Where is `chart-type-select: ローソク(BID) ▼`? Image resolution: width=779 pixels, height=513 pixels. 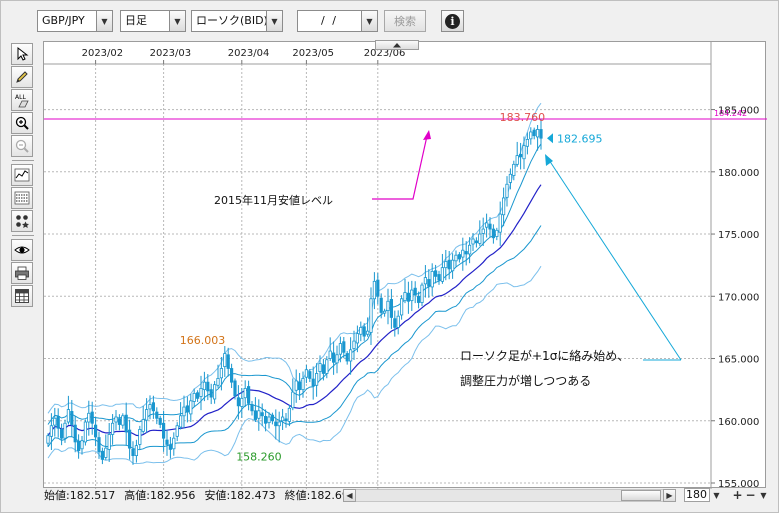 chart-type-select: ローソク(BID) ▼ is located at coordinates (237, 21).